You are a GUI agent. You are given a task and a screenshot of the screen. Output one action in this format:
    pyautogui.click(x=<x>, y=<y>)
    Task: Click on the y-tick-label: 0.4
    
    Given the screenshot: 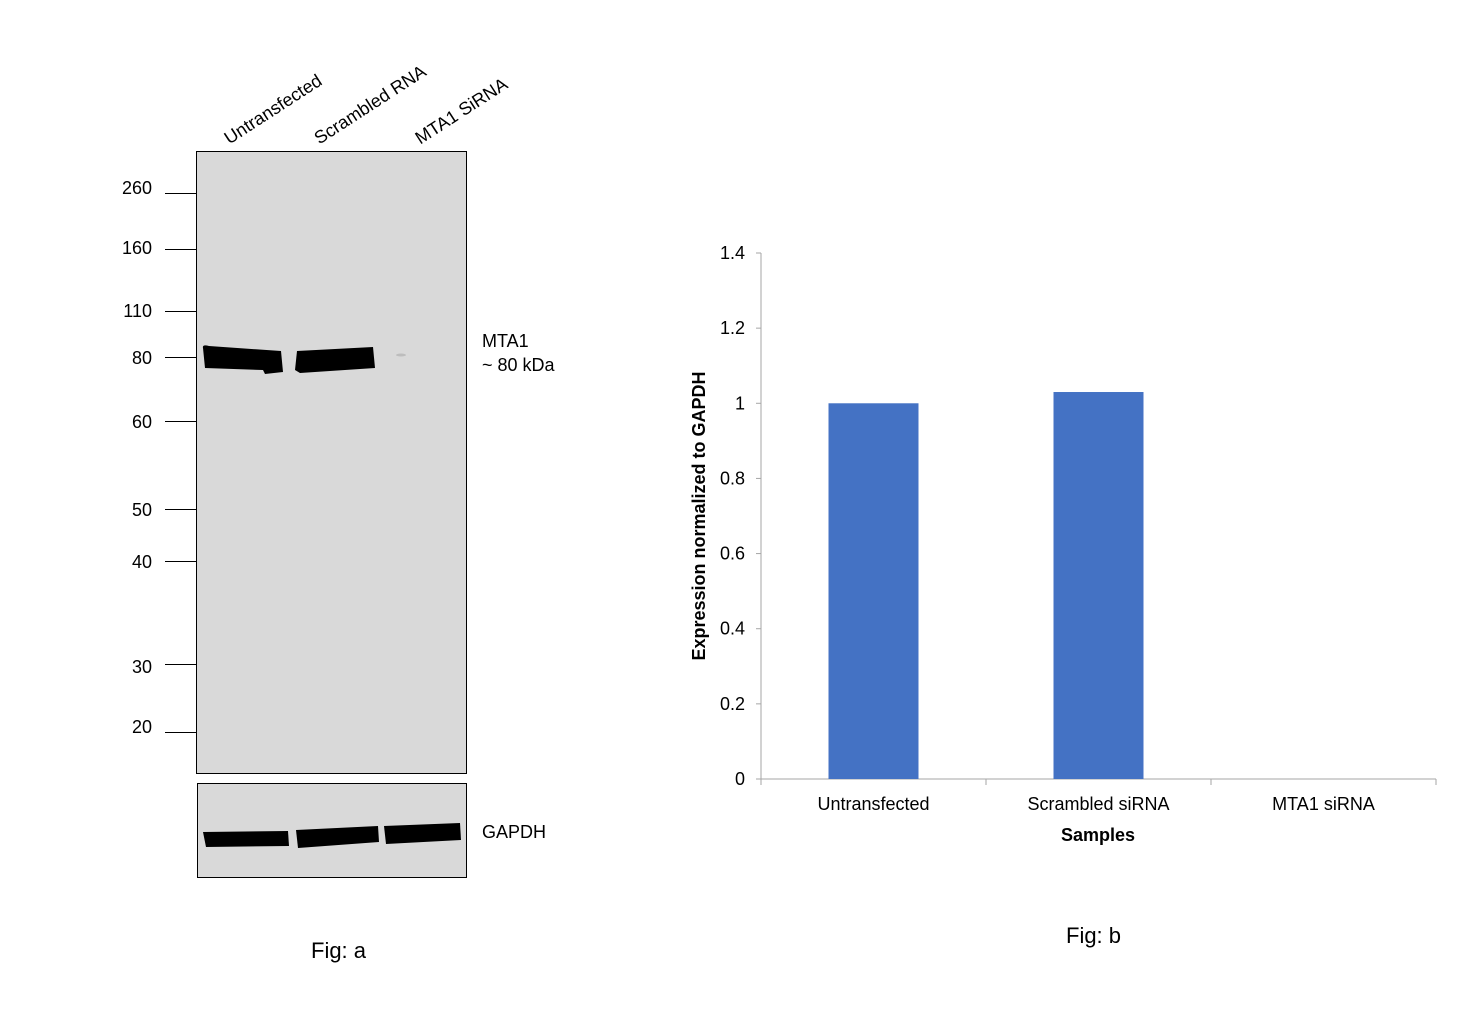 What is the action you would take?
    pyautogui.click(x=732, y=629)
    